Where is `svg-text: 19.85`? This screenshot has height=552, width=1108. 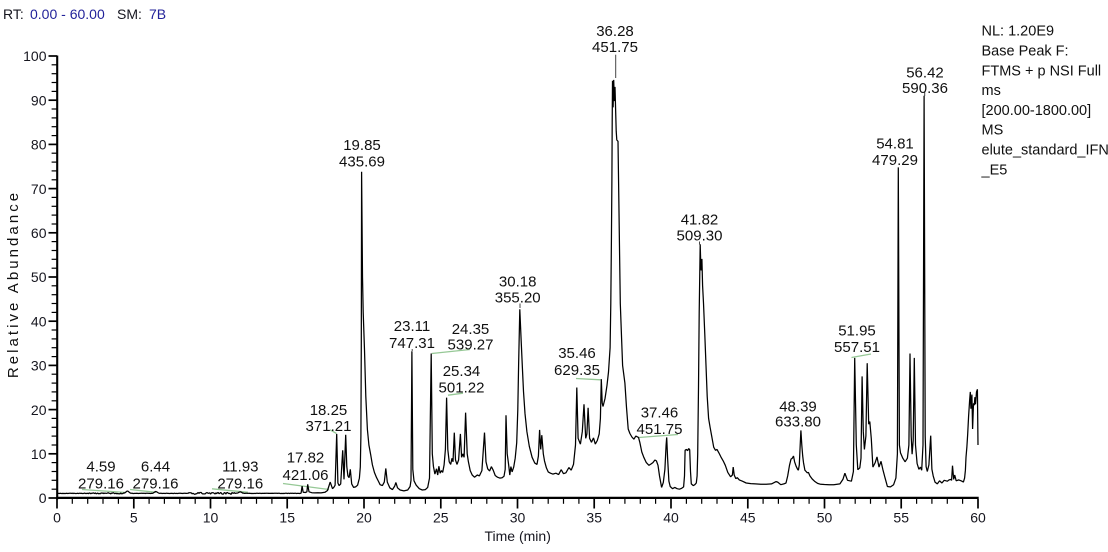
svg-text: 19.85 is located at coordinates (362, 145).